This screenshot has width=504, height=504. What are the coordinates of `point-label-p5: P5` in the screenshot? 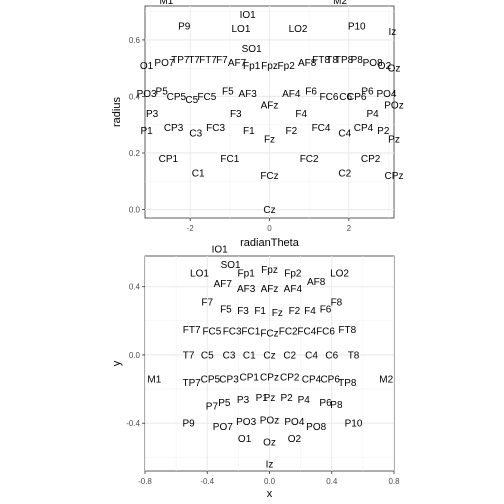 It's located at (224, 403).